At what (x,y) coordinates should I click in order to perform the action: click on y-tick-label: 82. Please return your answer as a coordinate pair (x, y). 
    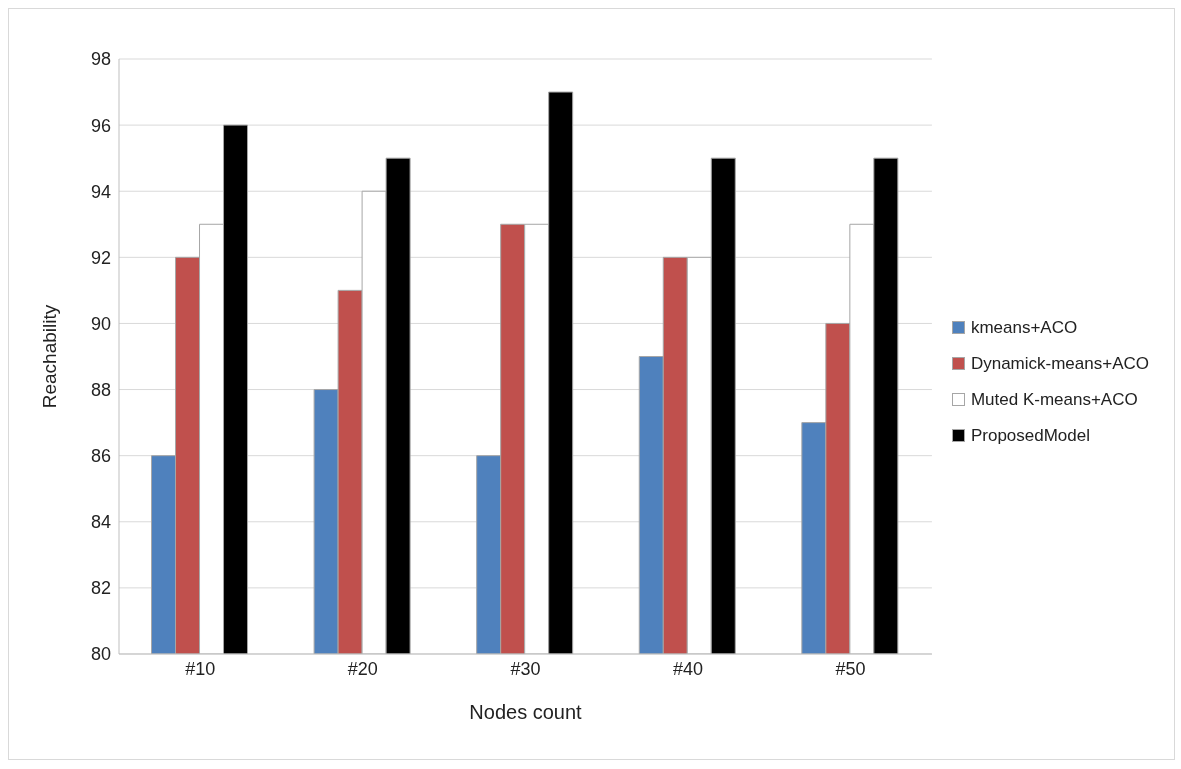
    Looking at the image, I should click on (100, 588).